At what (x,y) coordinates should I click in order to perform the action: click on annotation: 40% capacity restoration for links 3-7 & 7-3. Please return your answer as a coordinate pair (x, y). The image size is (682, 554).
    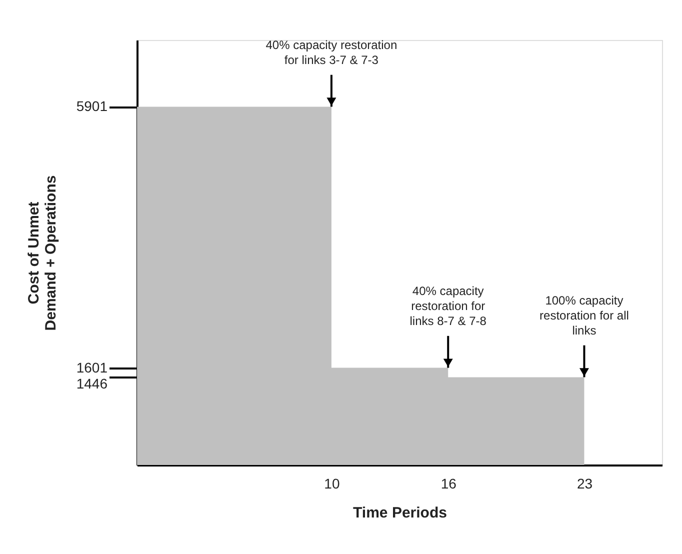
    Looking at the image, I should click on (332, 52).